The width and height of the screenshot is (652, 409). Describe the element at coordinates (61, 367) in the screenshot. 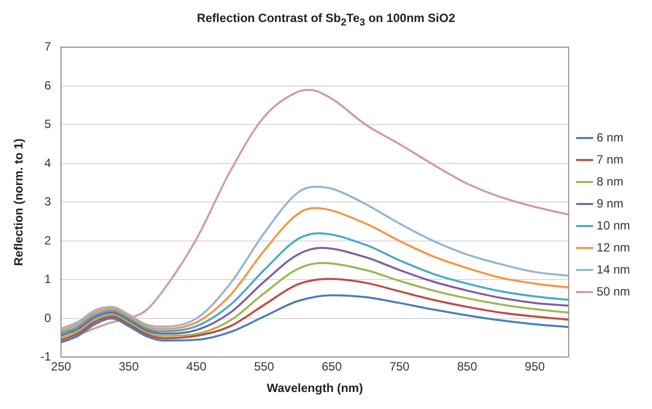

I see `x-tick-label: 250` at that location.